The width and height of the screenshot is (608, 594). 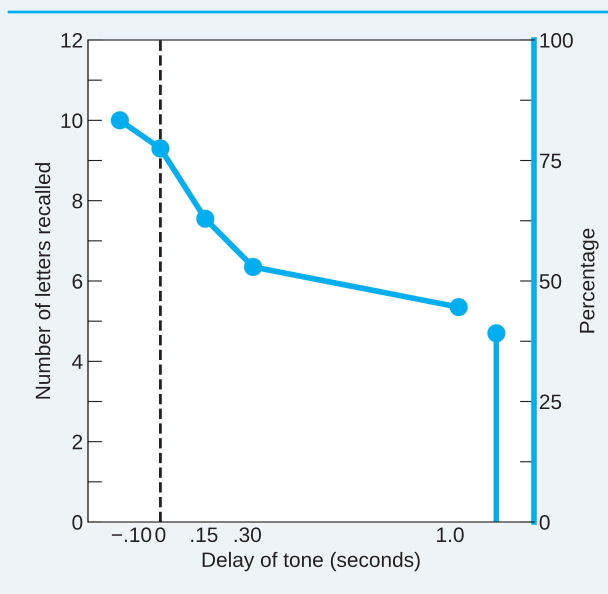 I want to click on y2-axis-title: Percentage, so click(x=589, y=280).